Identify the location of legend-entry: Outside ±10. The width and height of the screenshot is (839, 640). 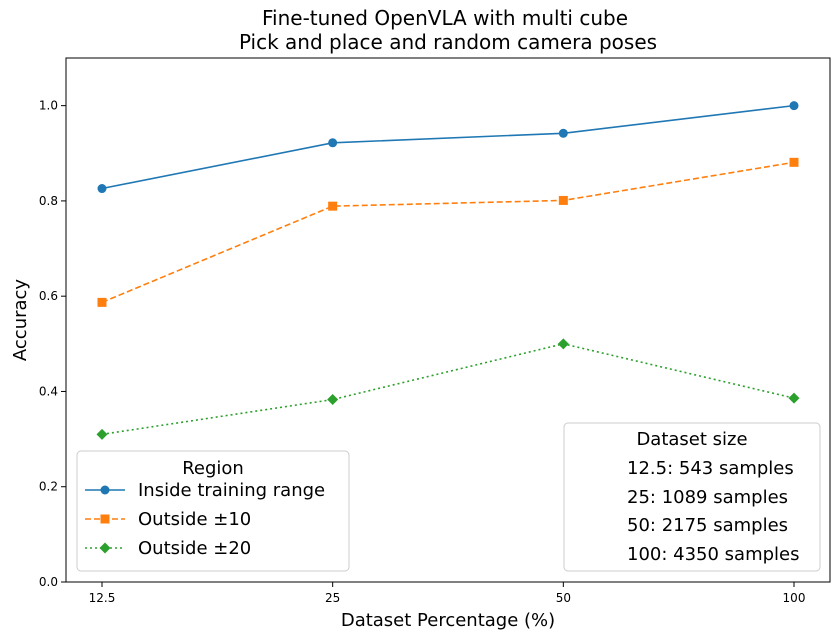
(168, 519).